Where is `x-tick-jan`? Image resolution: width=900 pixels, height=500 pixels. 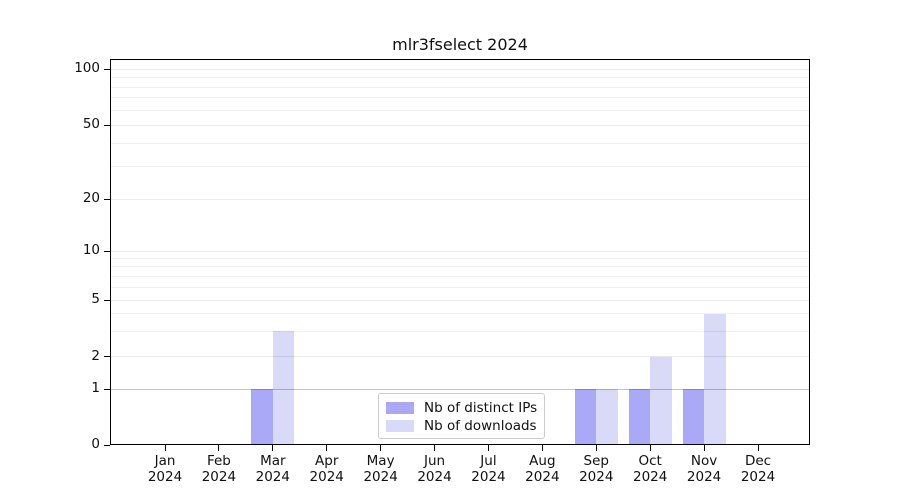 x-tick-jan is located at coordinates (165, 448).